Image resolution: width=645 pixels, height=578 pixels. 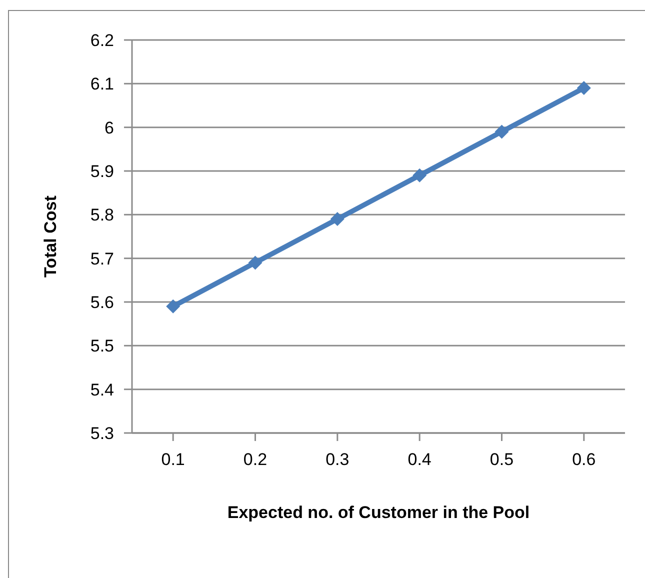 I want to click on y-tick-label: 6, so click(x=109, y=128).